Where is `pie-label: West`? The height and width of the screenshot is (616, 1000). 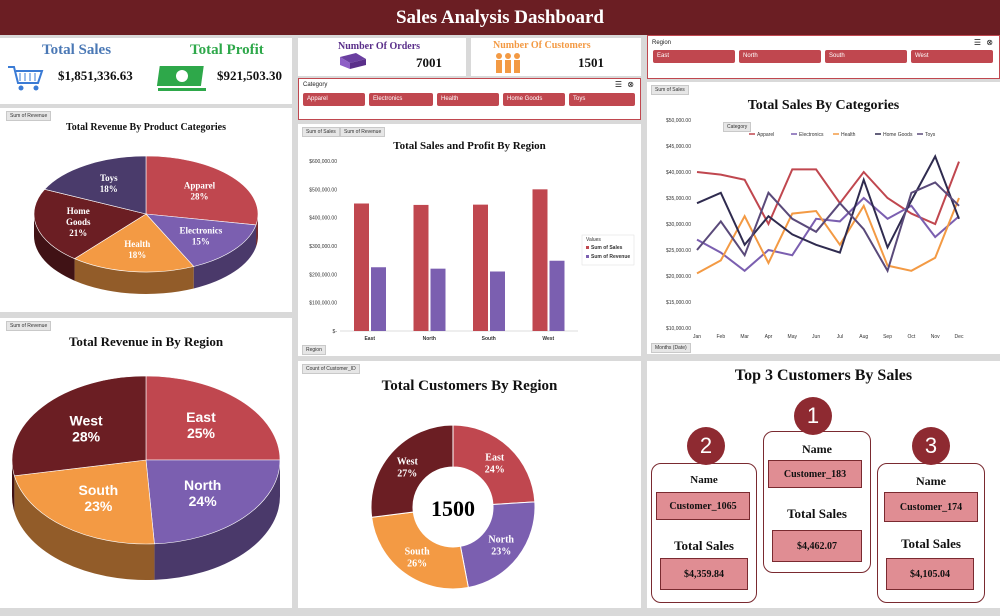
pie-label: West is located at coordinates (87, 421).